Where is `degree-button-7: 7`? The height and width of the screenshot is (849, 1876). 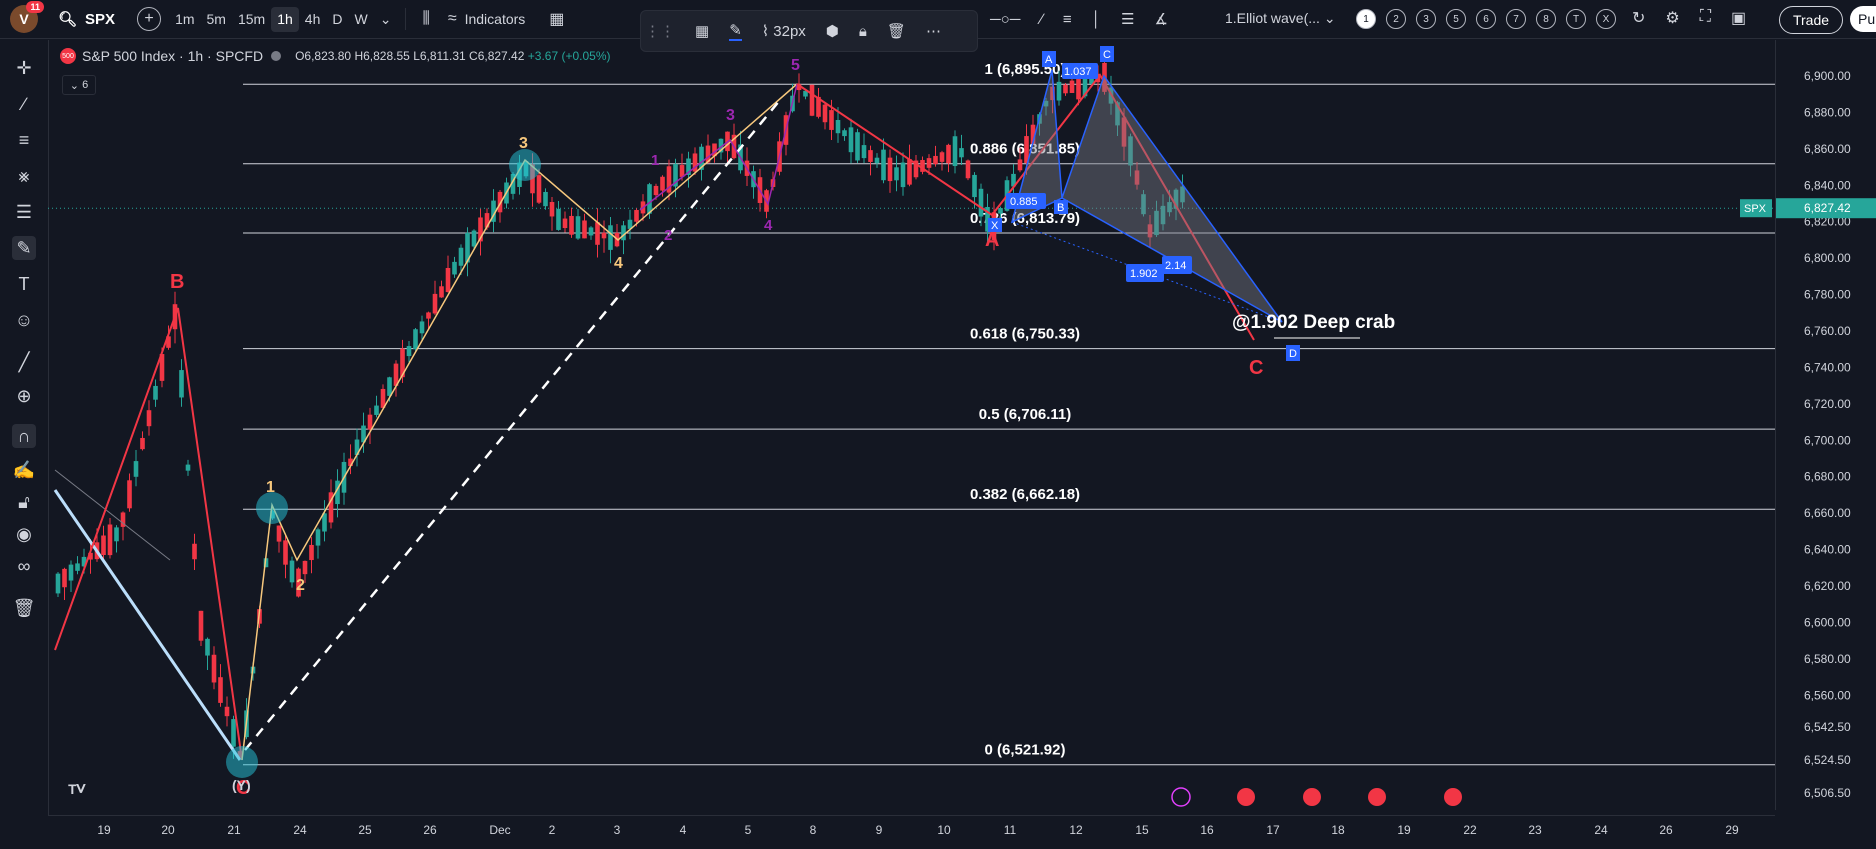 degree-button-7: 7 is located at coordinates (1516, 19).